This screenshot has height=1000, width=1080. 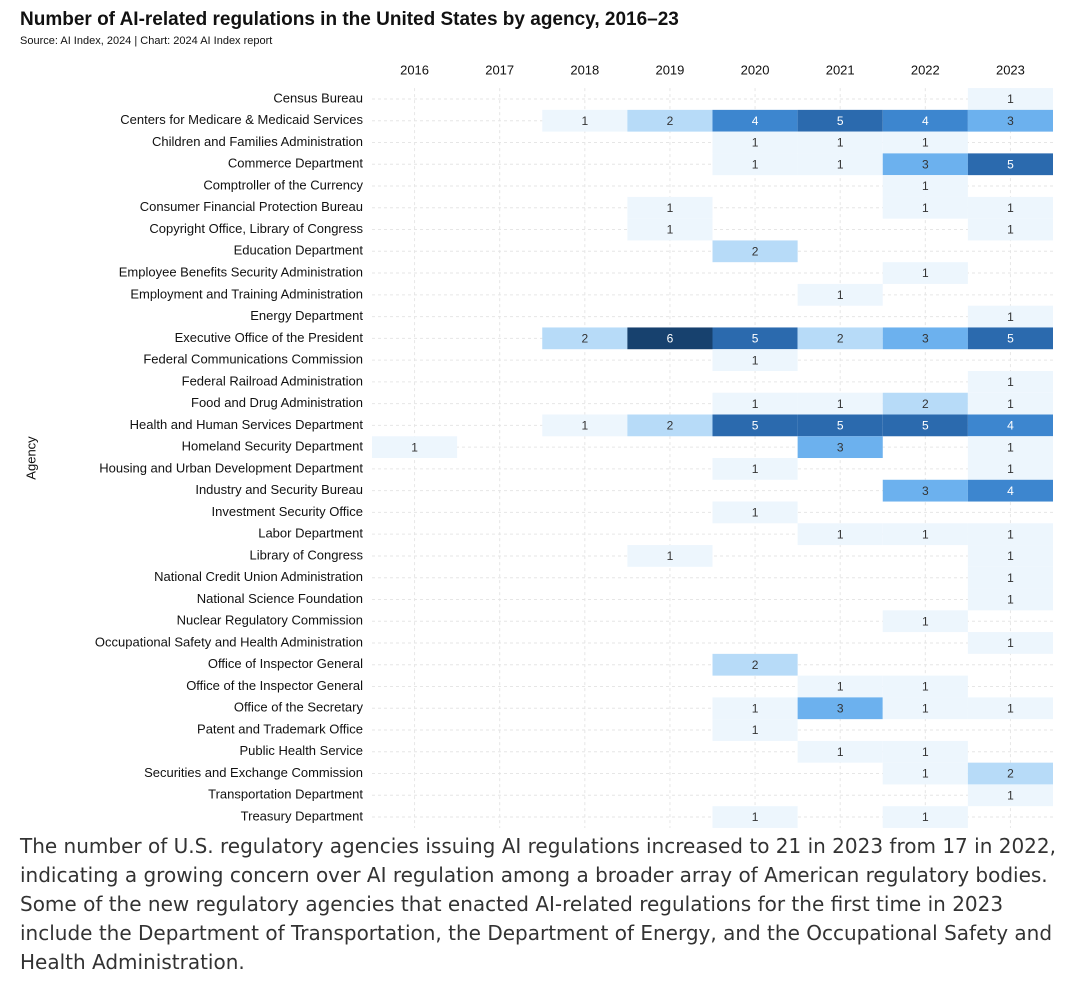 I want to click on y-tick-label: Energy Department, so click(x=306, y=315).